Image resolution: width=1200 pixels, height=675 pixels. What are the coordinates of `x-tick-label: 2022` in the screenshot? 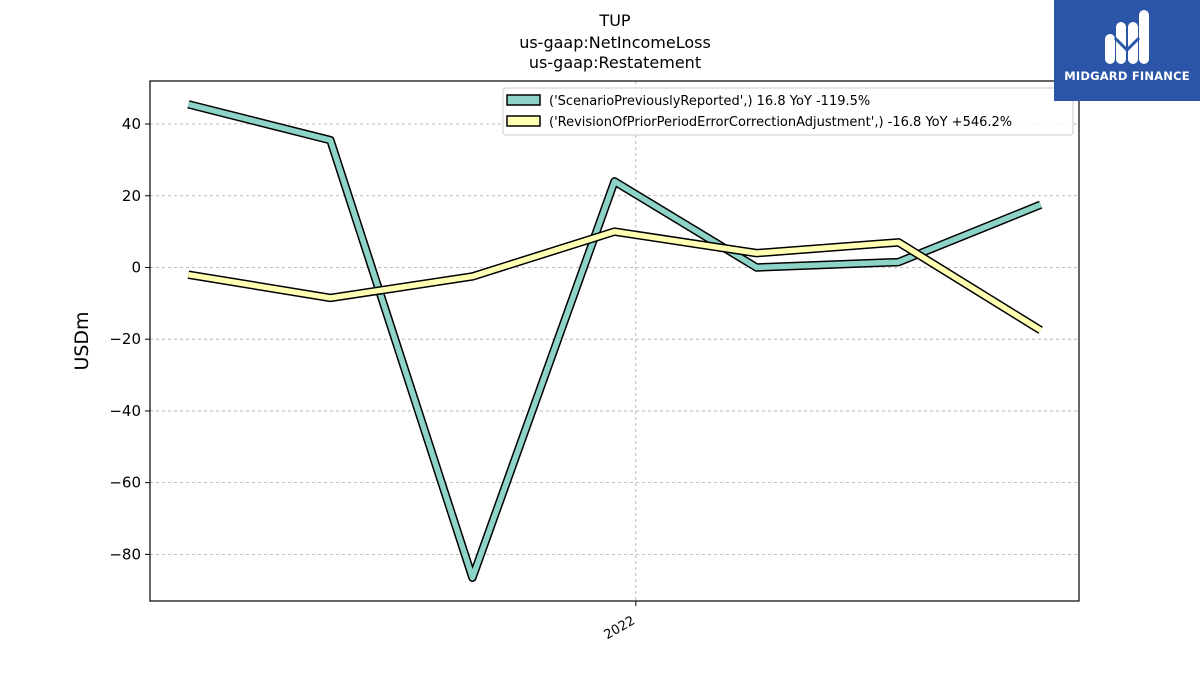 It's located at (620, 628).